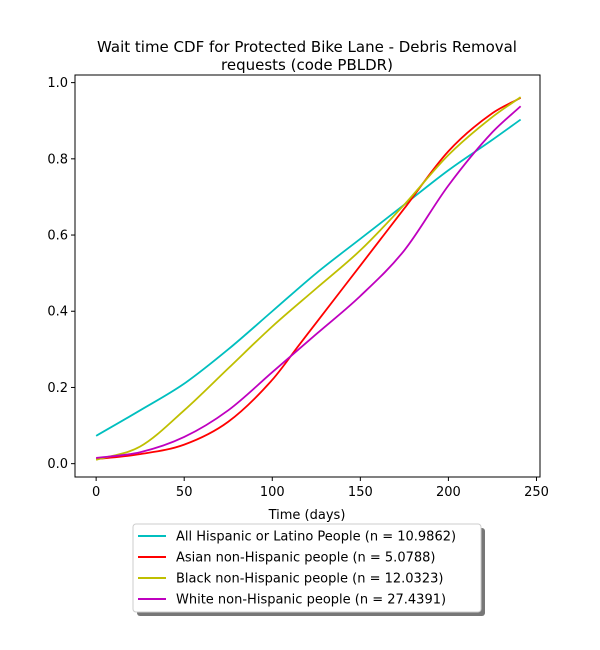  What do you see at coordinates (307, 65) in the screenshot?
I see `chart-title-line-2: requests (code PBLDR)` at bounding box center [307, 65].